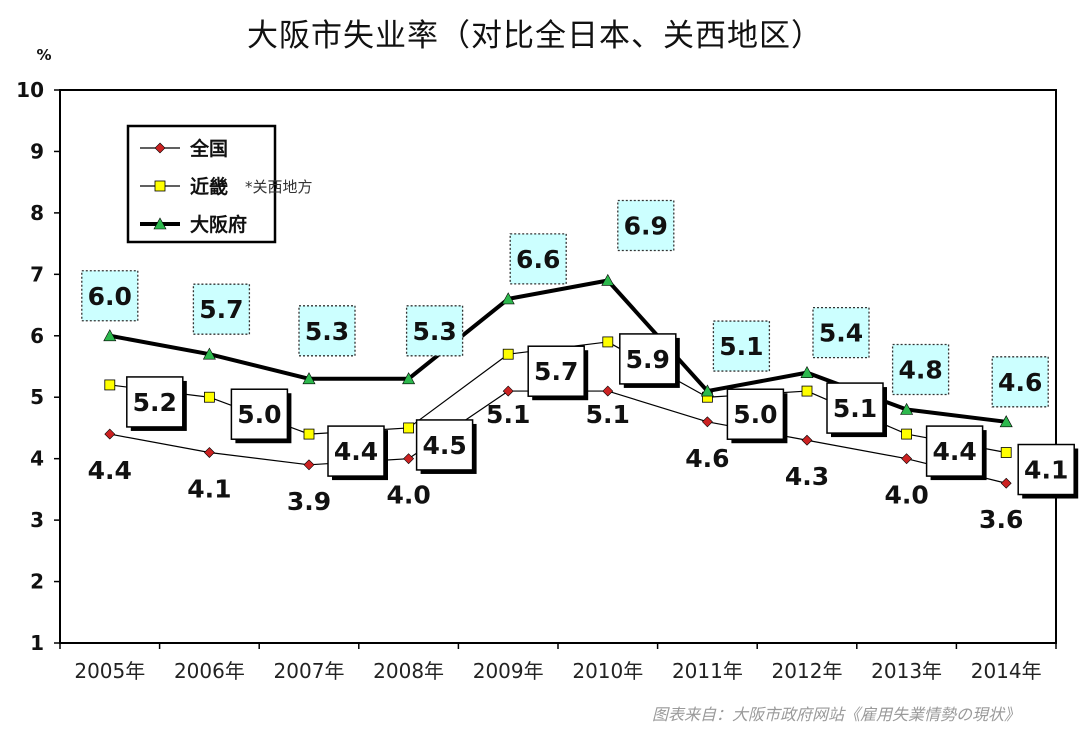 The width and height of the screenshot is (1080, 729). Describe the element at coordinates (155, 402) in the screenshot. I see `data-label-kinki: 5.2` at that location.